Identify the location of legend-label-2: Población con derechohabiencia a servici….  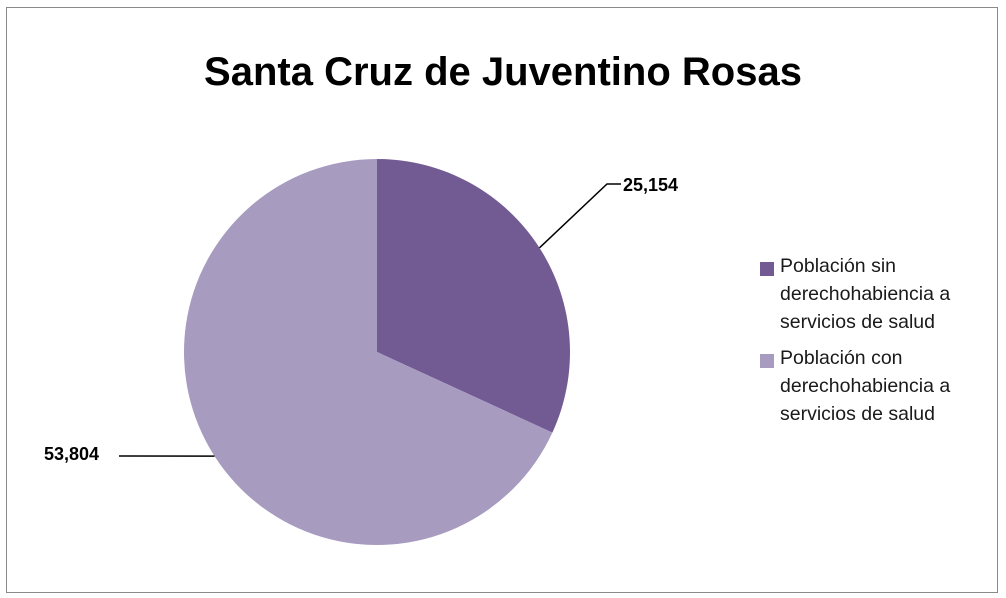
(865, 386).